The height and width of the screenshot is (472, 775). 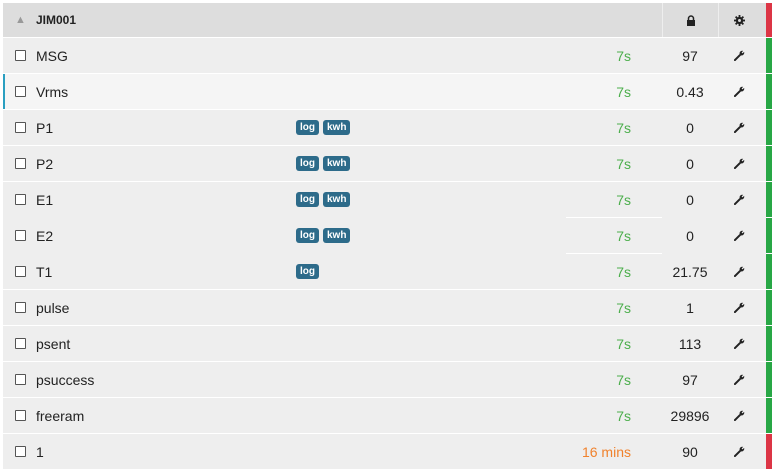 What do you see at coordinates (606, 451) in the screenshot?
I see `feed-updated: 16 mins` at bounding box center [606, 451].